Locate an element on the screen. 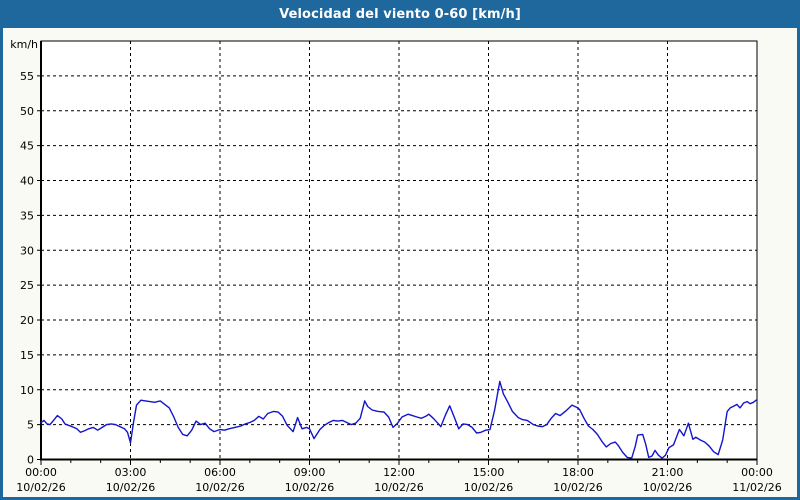 The width and height of the screenshot is (800, 500). x-tick-time-label: 09:00 is located at coordinates (310, 472).